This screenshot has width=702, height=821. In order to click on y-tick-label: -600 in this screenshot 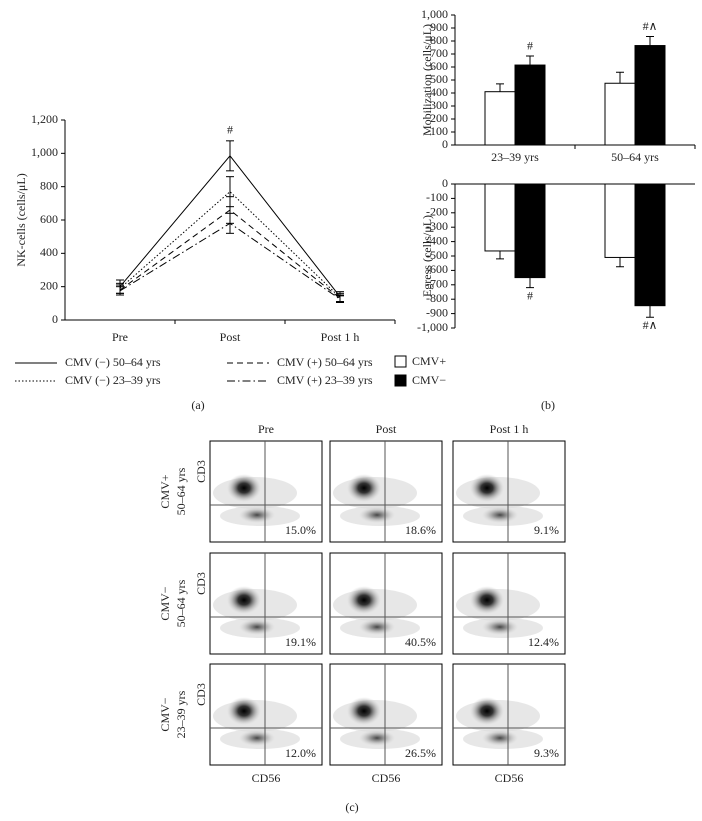, I will do `click(437, 269)`.